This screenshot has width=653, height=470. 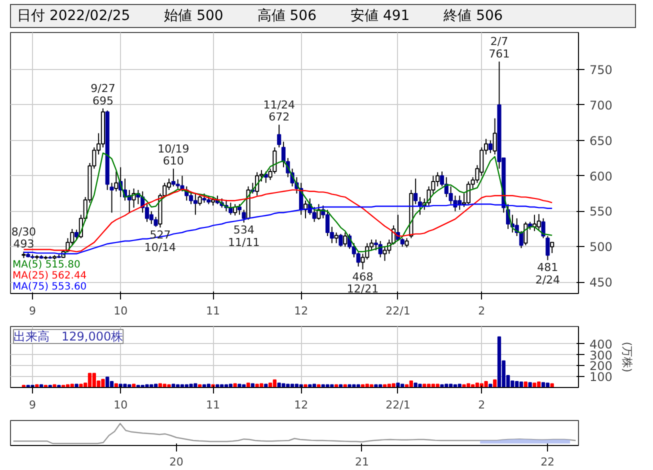 I want to click on series-label: MA(5) 515.80, so click(x=46, y=265).